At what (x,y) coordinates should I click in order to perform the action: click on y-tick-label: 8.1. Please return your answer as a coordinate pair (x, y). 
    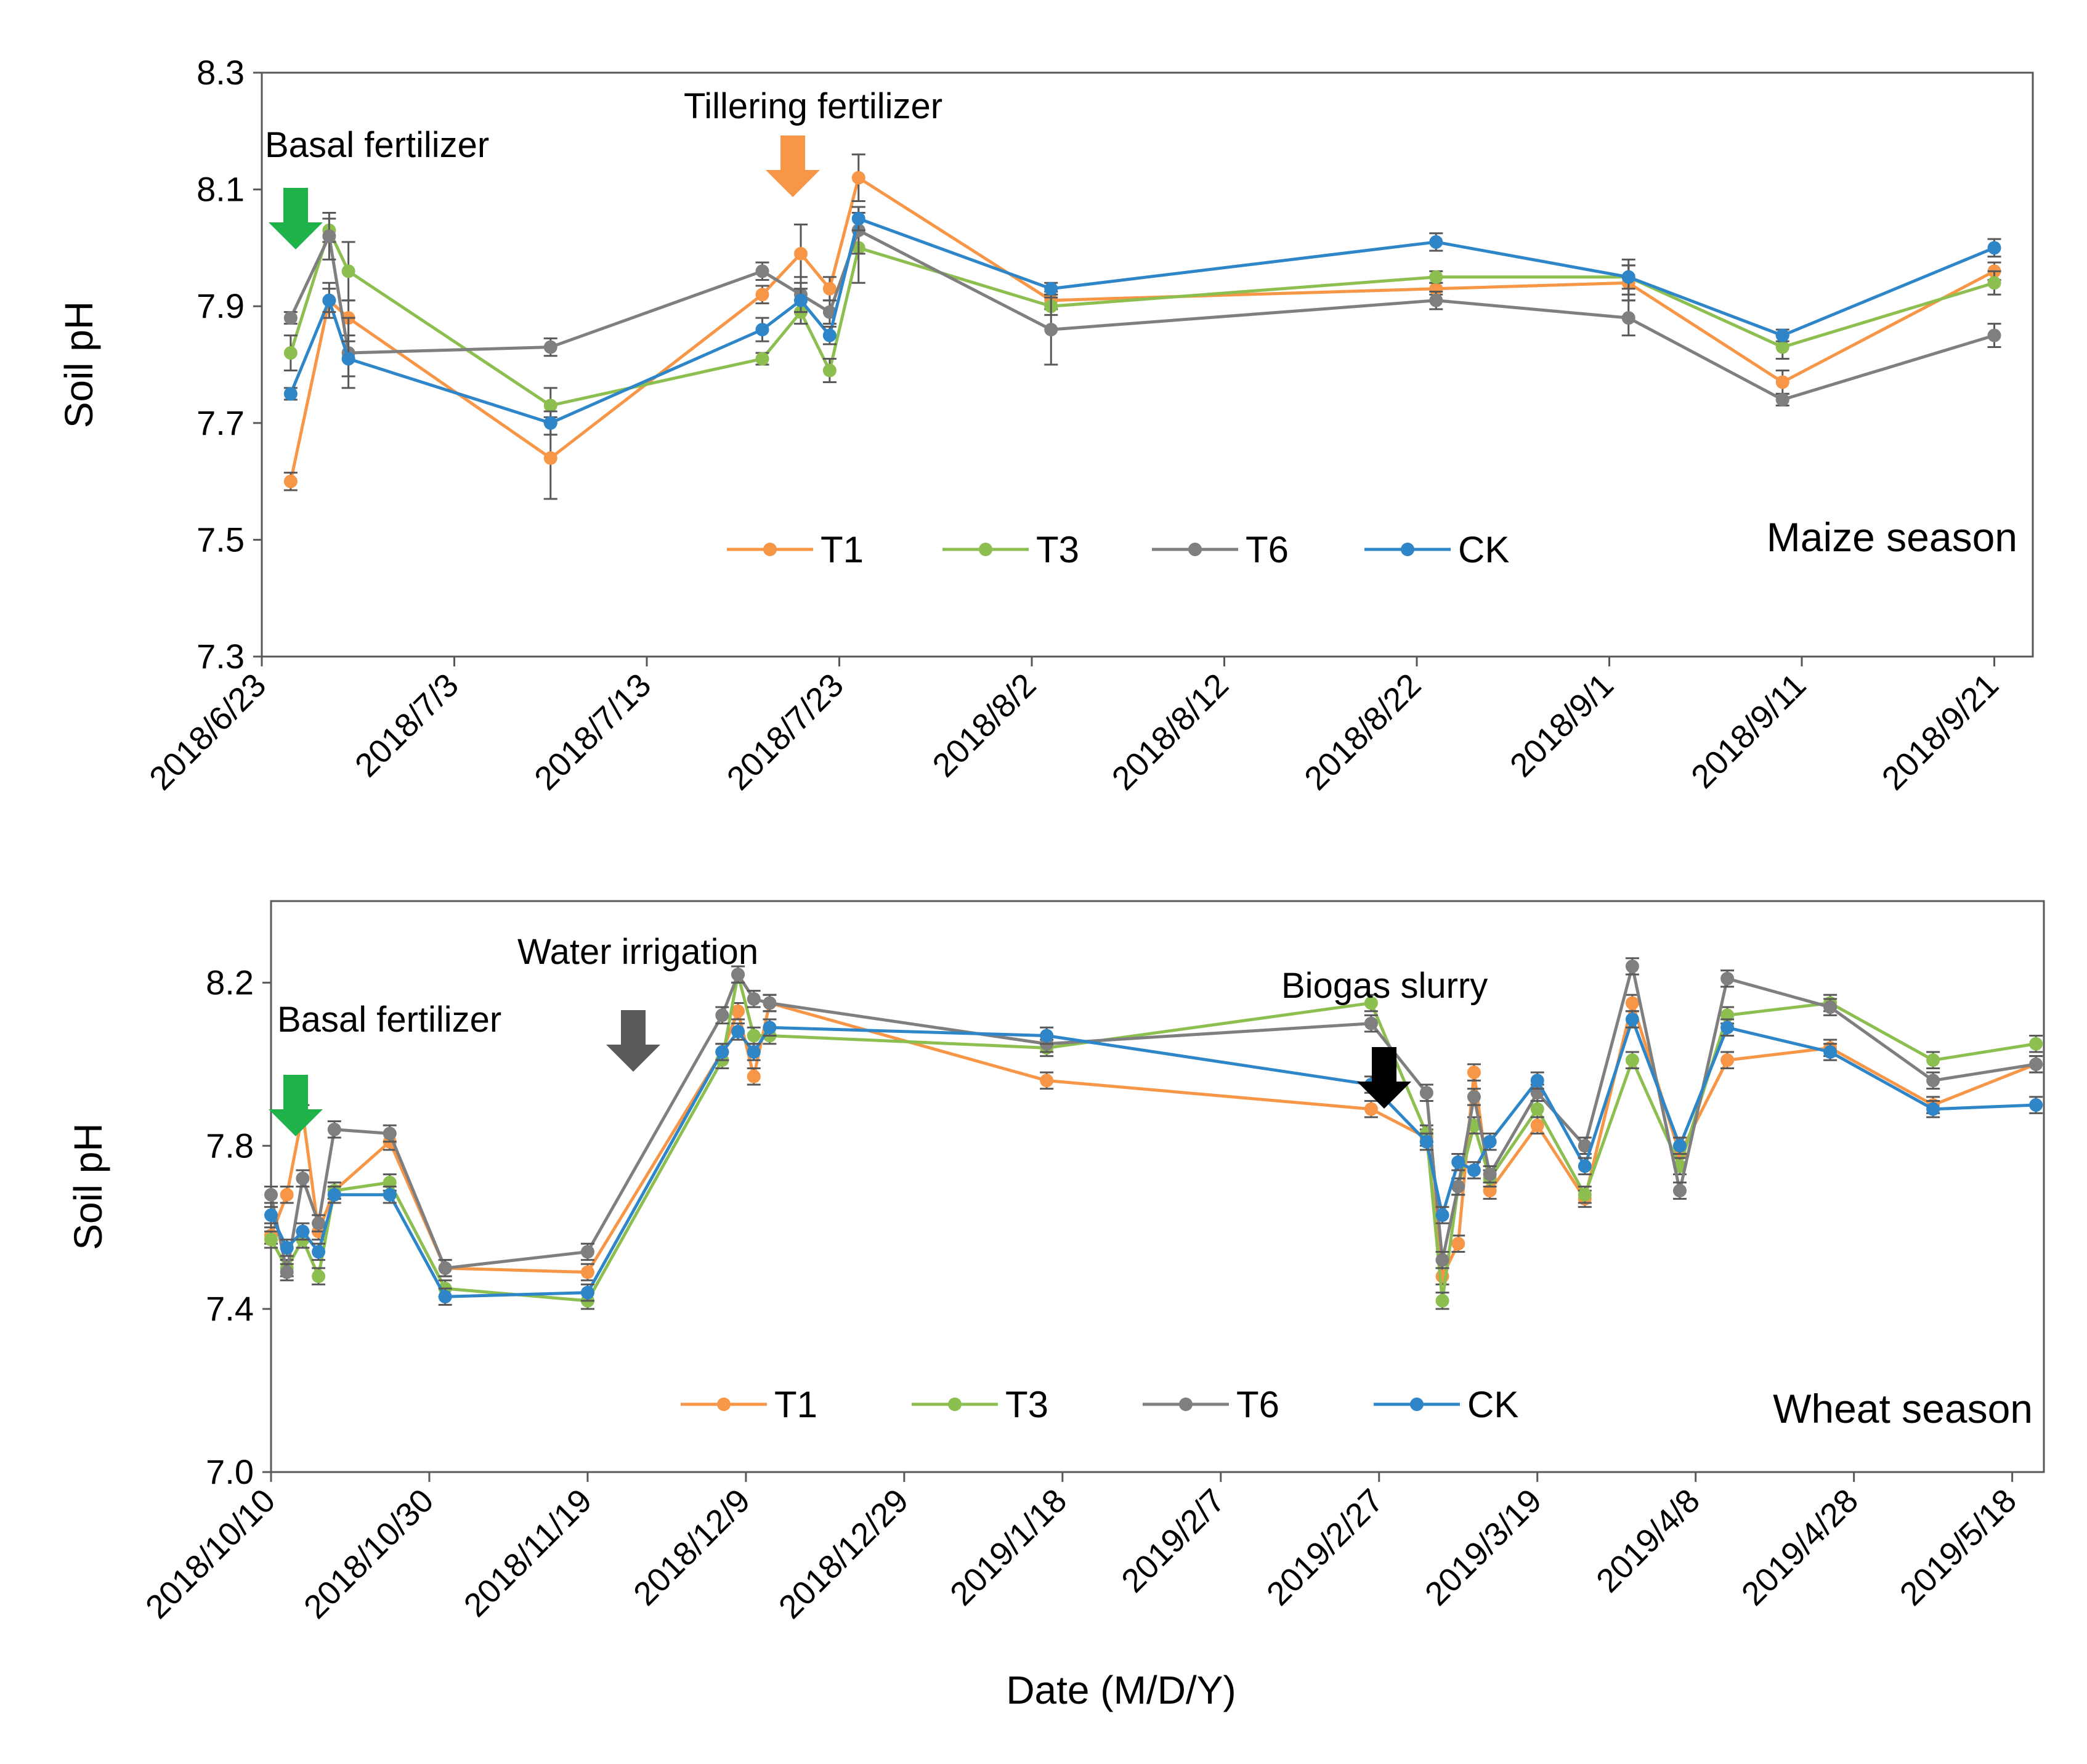
    Looking at the image, I should click on (221, 190).